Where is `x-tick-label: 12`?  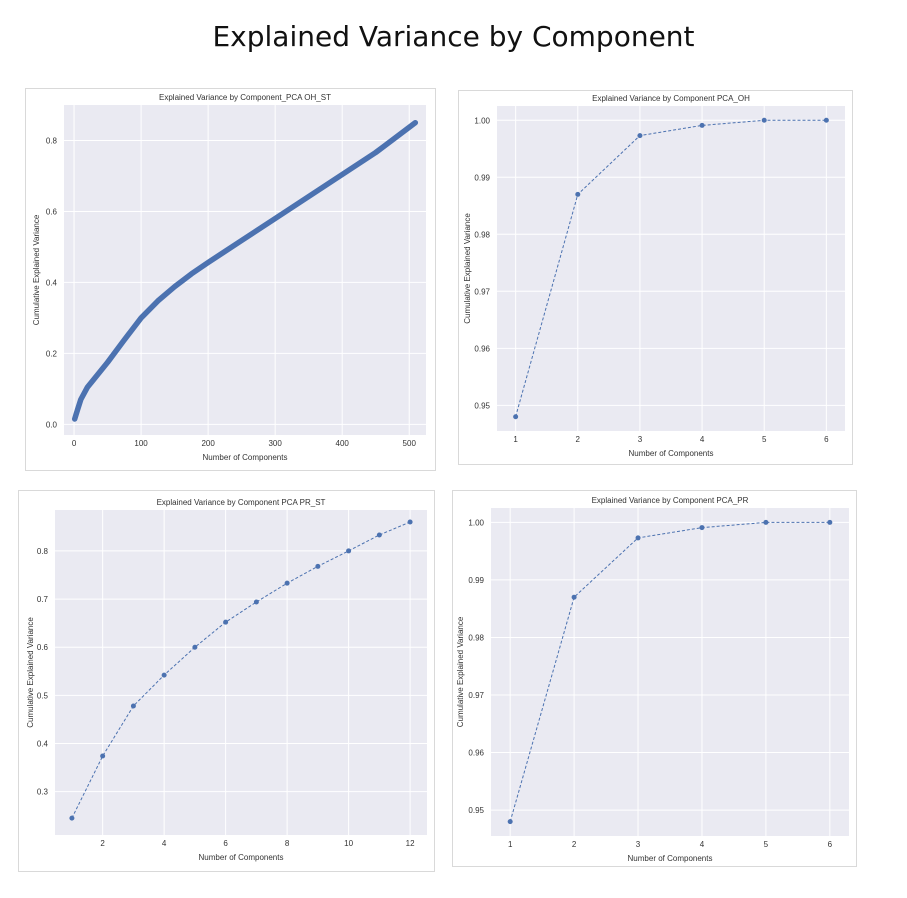 x-tick-label: 12 is located at coordinates (410, 843).